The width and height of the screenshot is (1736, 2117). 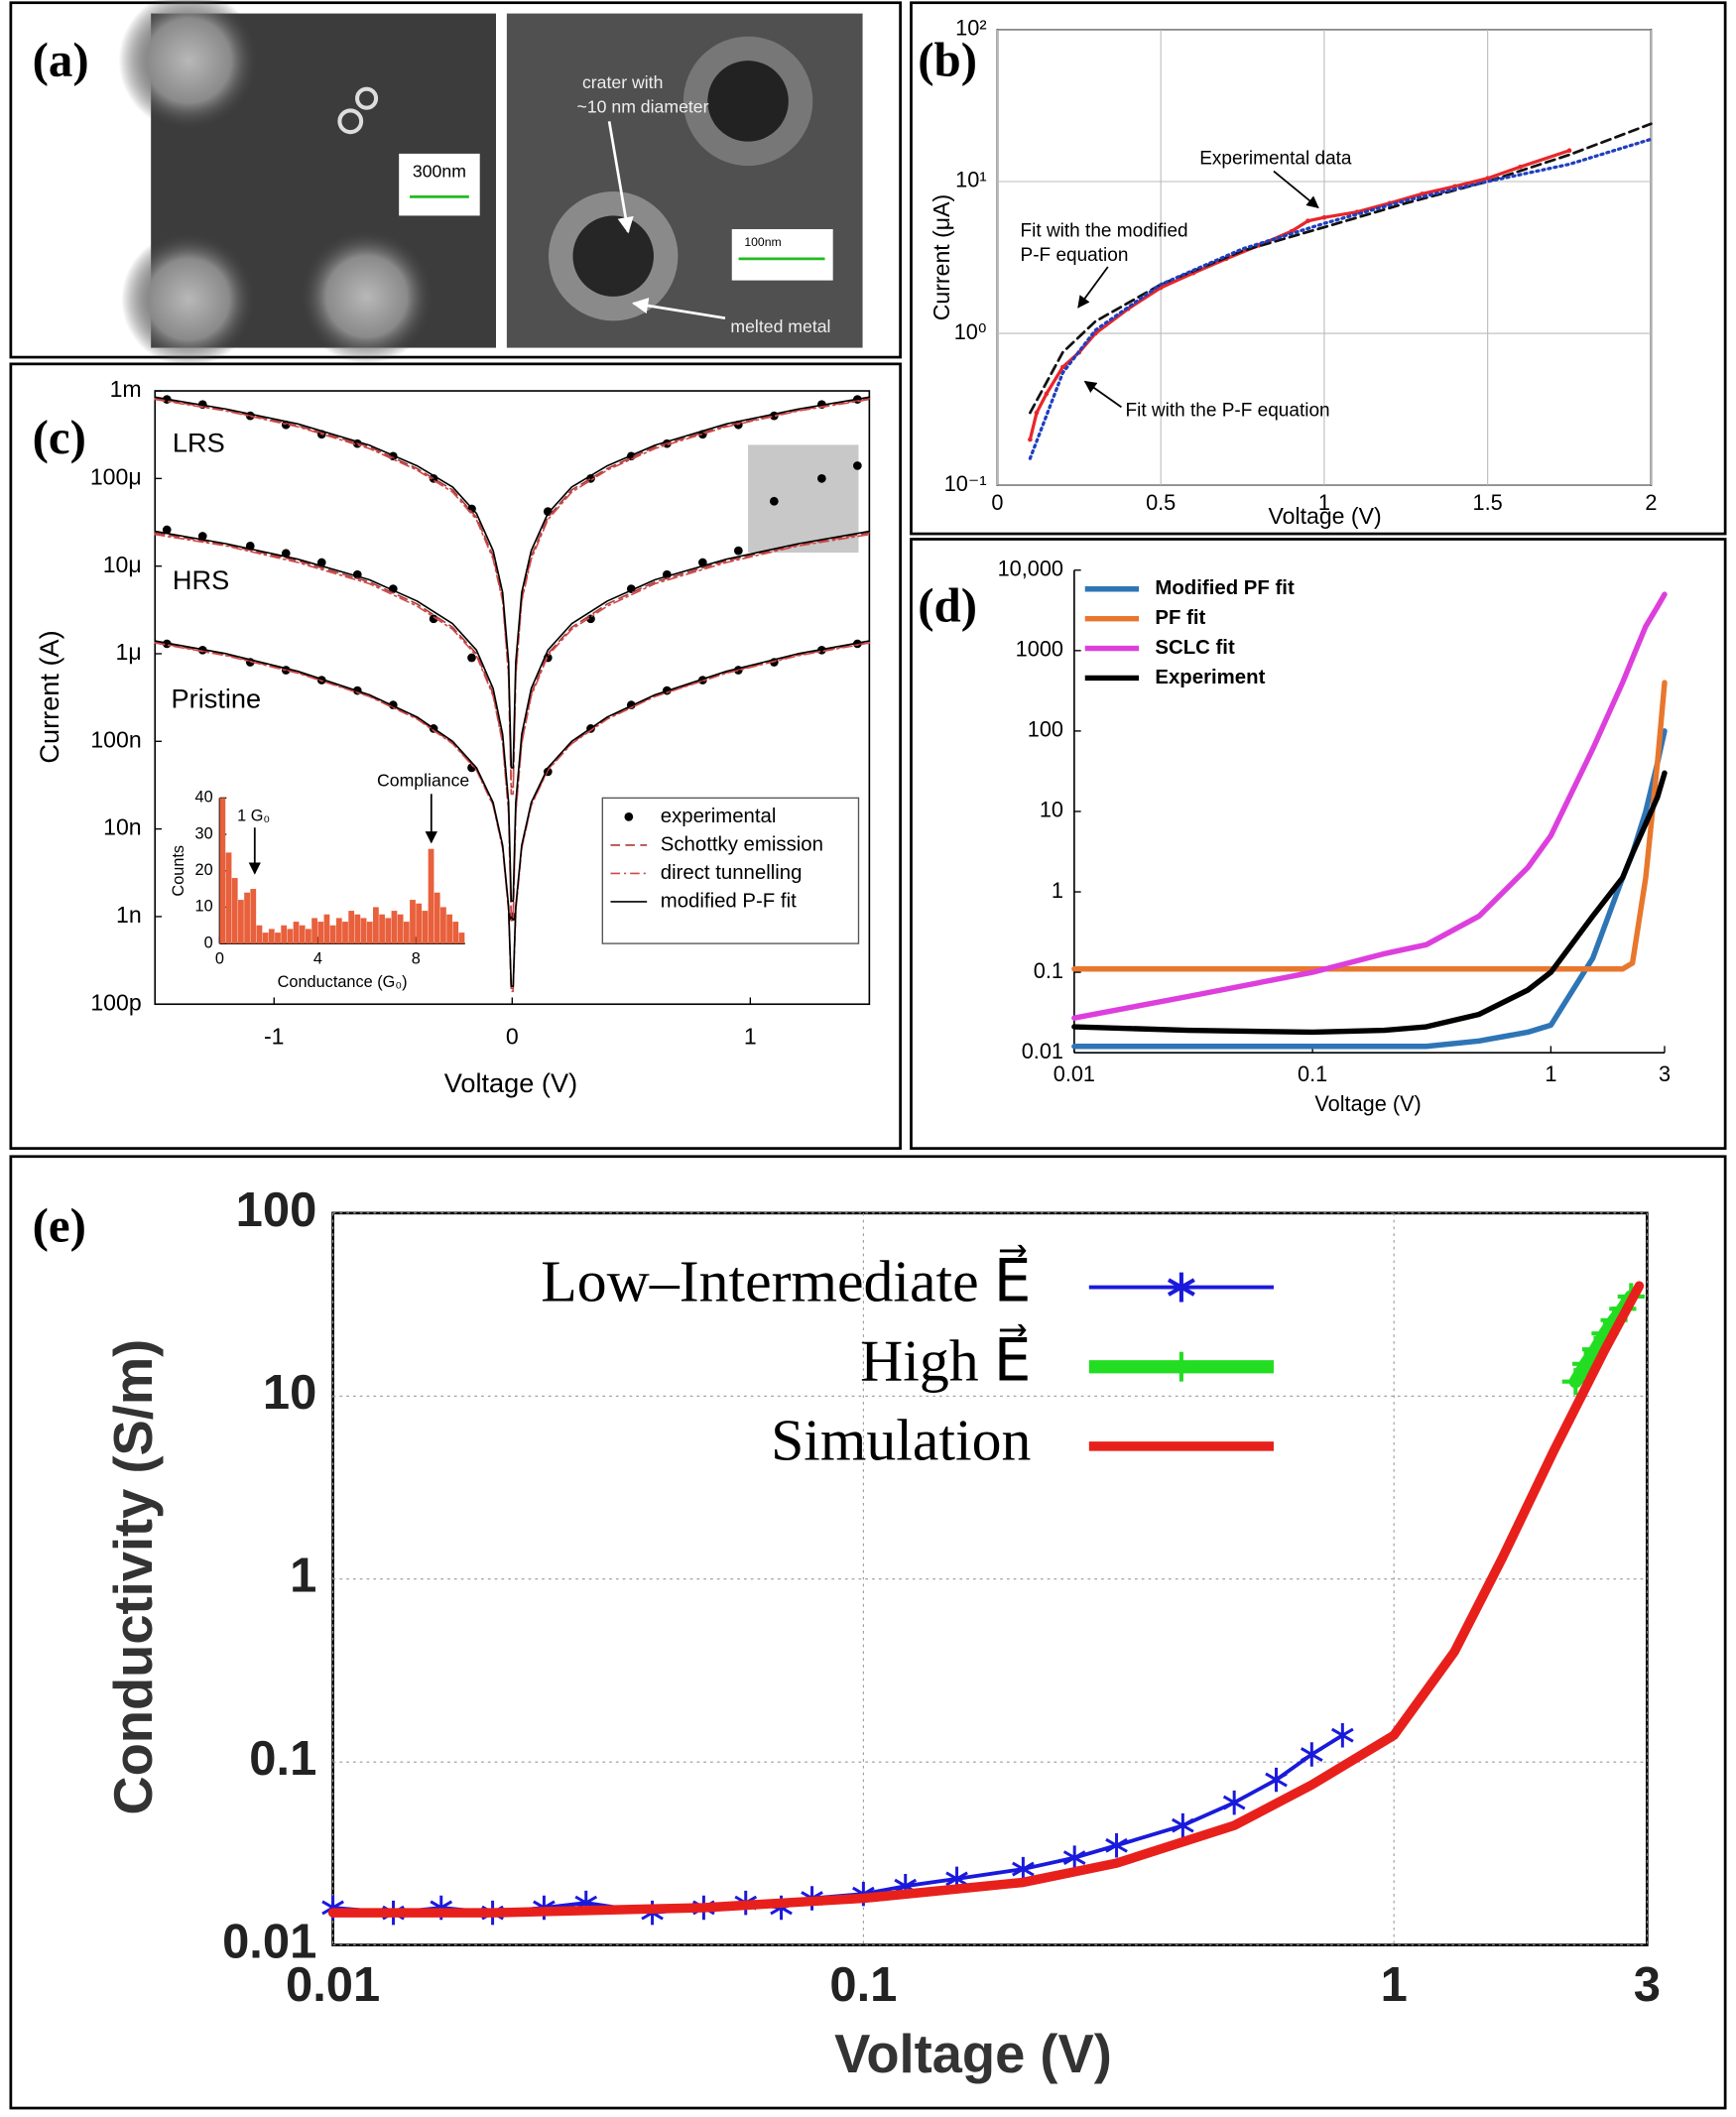 I want to click on state-label: Pristine, so click(x=217, y=699).